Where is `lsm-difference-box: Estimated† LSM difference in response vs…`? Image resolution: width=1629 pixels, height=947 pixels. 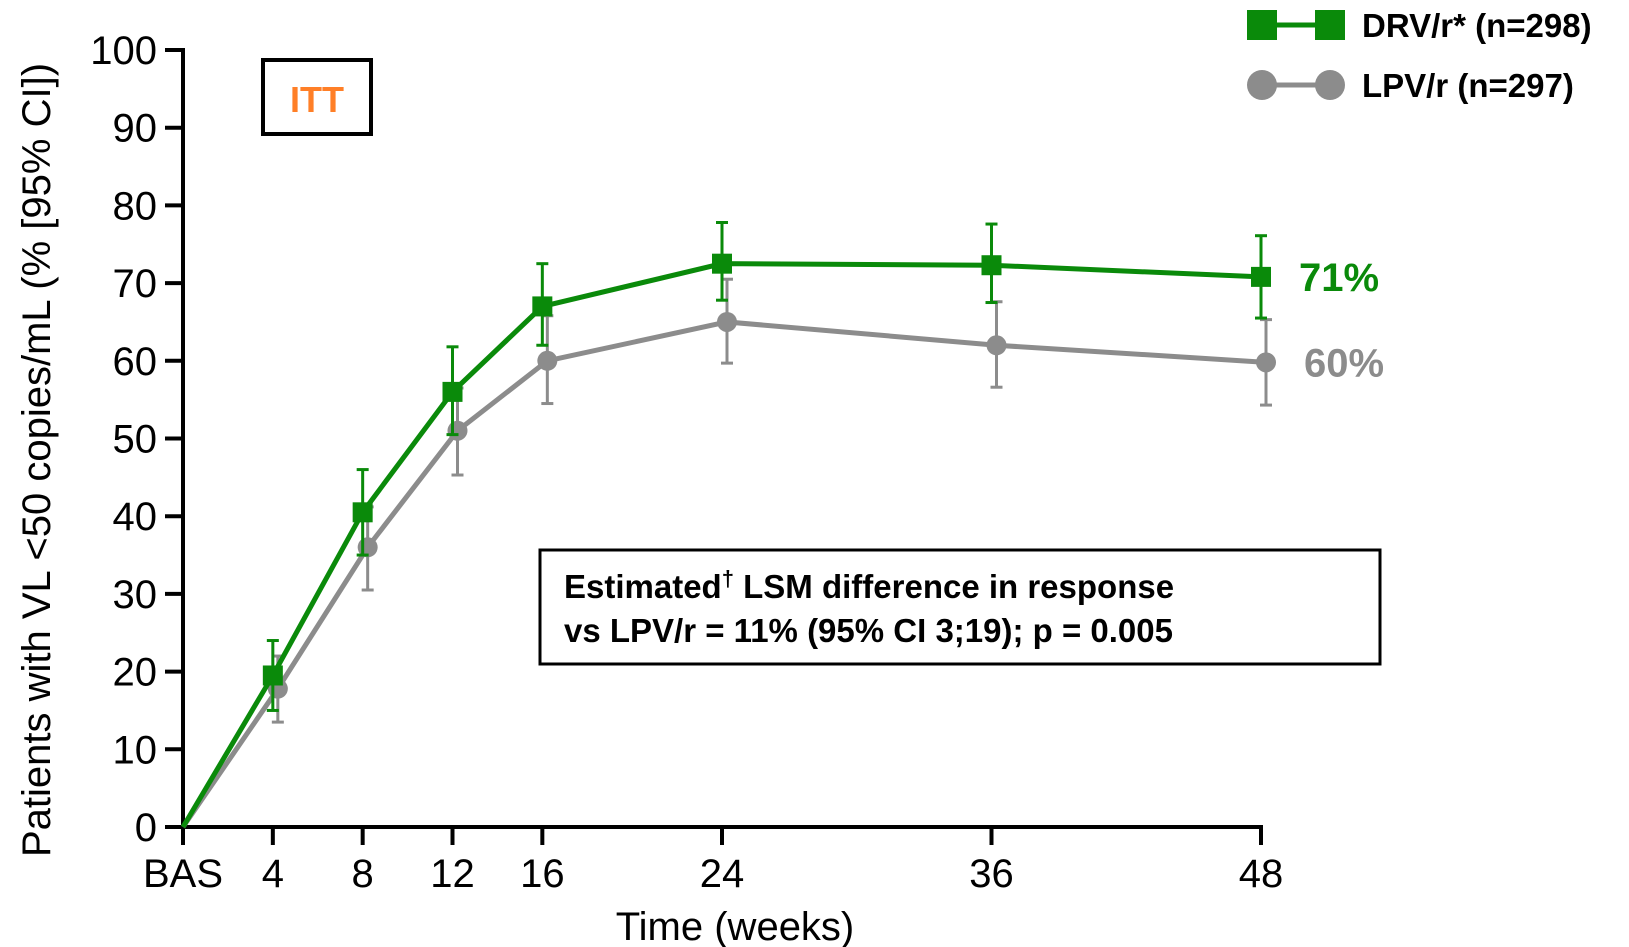
lsm-difference-box: Estimated† LSM difference in response vs… is located at coordinates (960, 607).